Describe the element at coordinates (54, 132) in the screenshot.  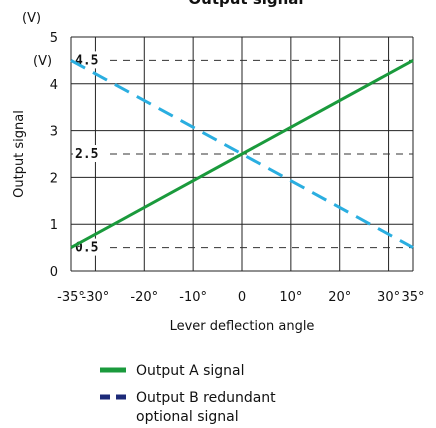
I see `y-tick-label: 3` at that location.